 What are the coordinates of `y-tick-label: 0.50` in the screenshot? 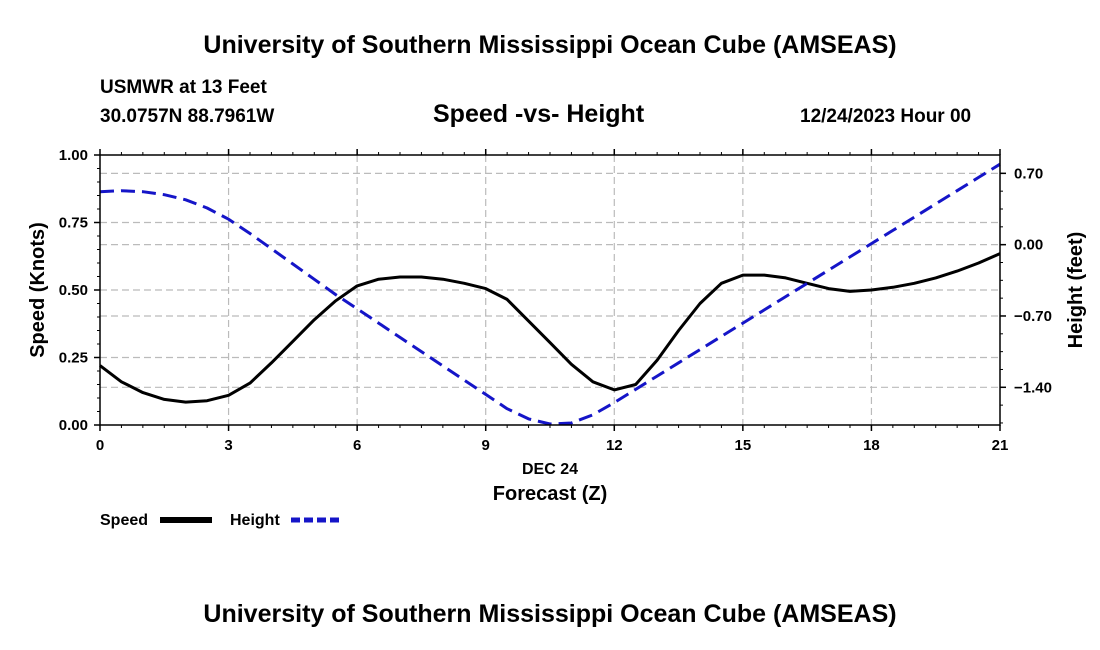 It's located at (73, 290).